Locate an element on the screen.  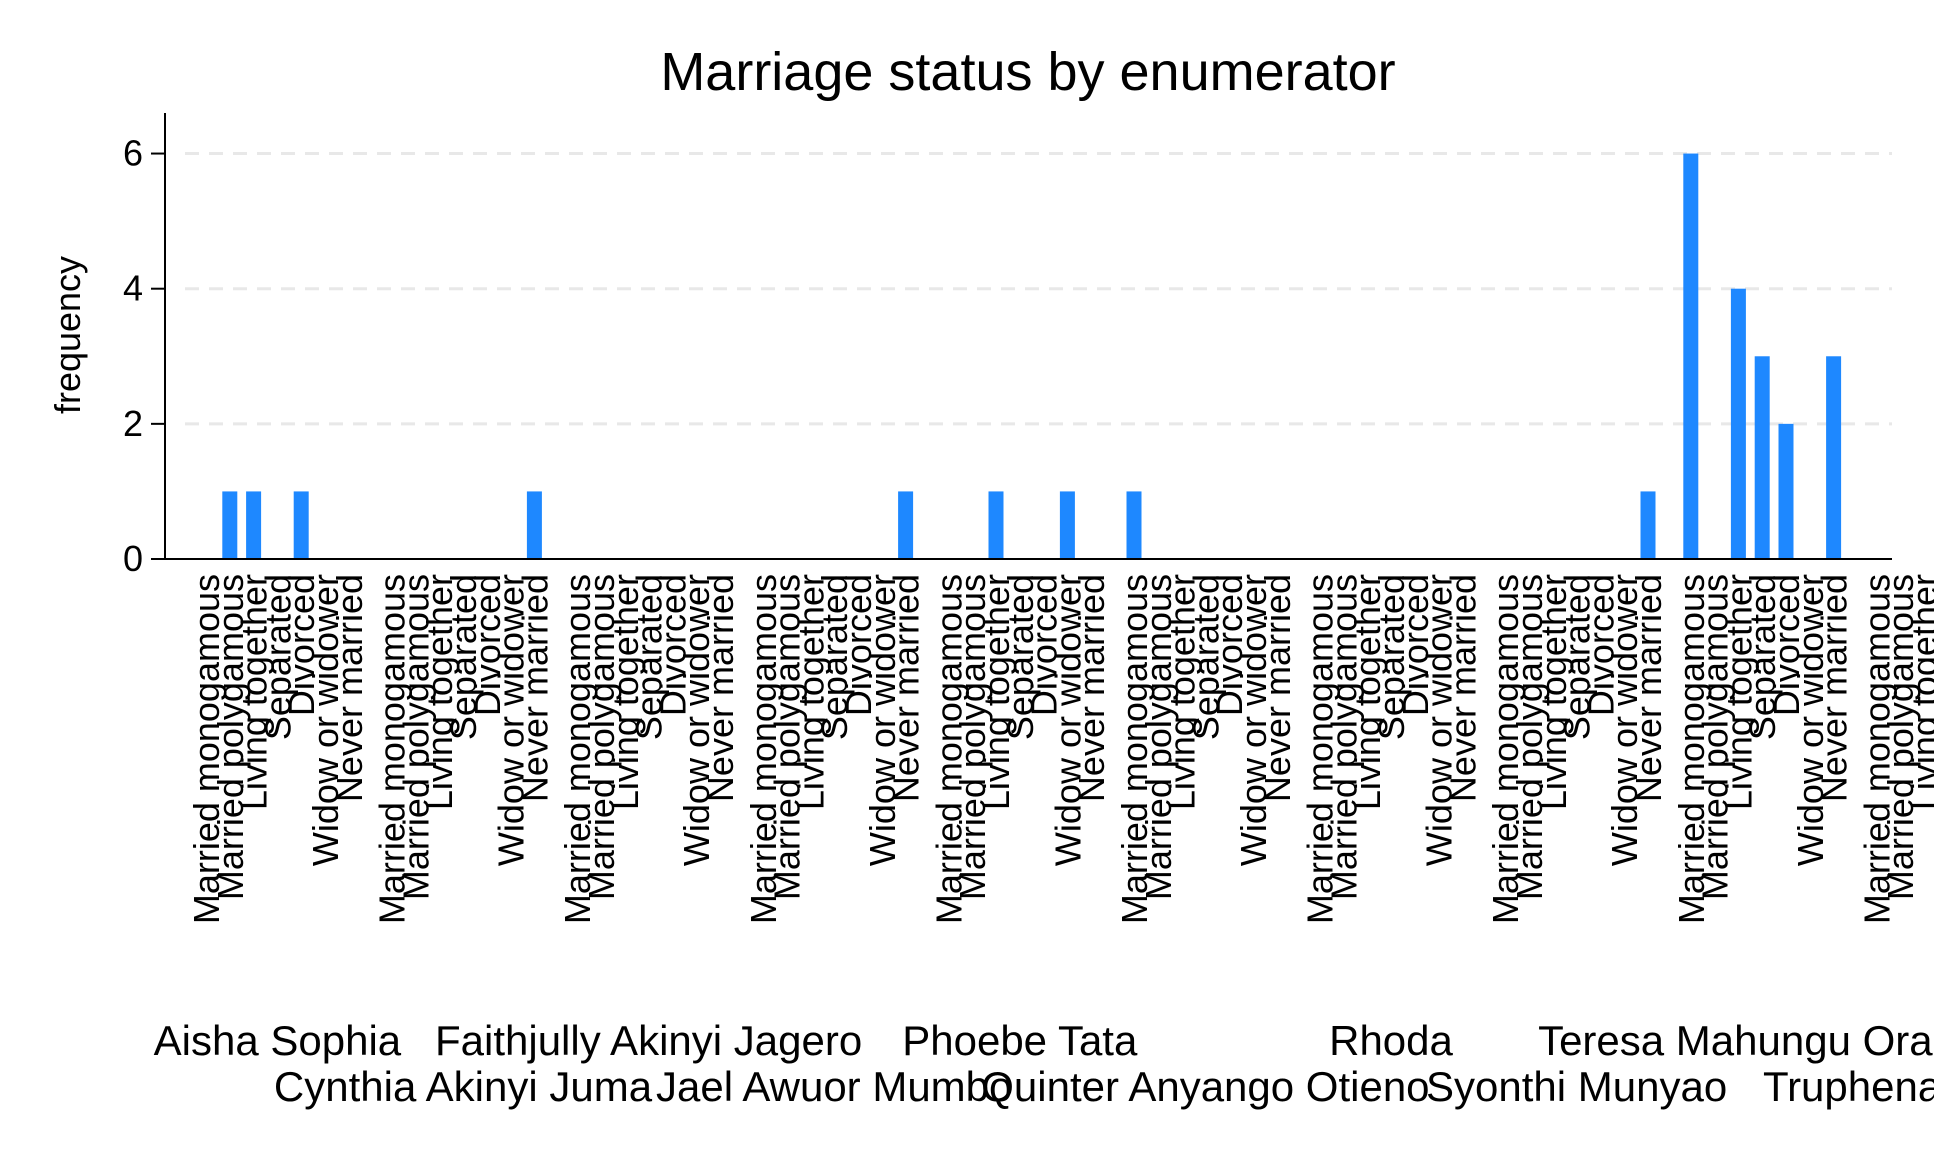
y-tick-labels: 0 2 4 6 is located at coordinates (133, 356).